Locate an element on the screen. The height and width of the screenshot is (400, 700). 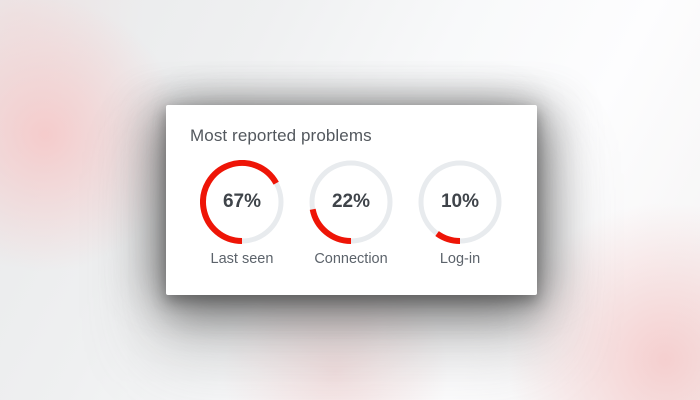
donut-last-seen: 67% Last seen is located at coordinates (242, 213).